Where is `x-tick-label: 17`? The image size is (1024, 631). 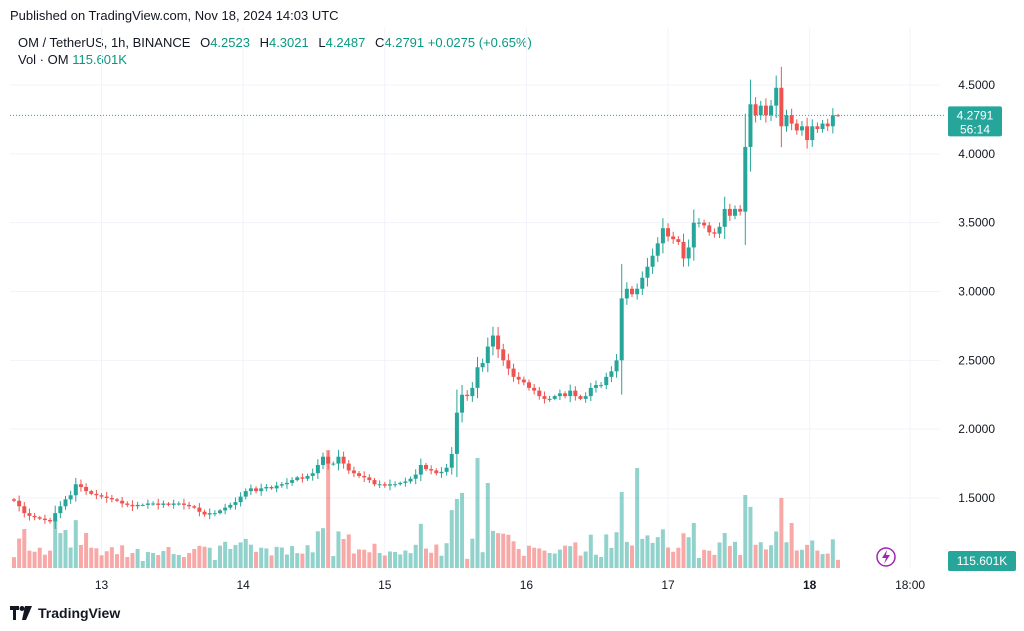 x-tick-label: 17 is located at coordinates (668, 585).